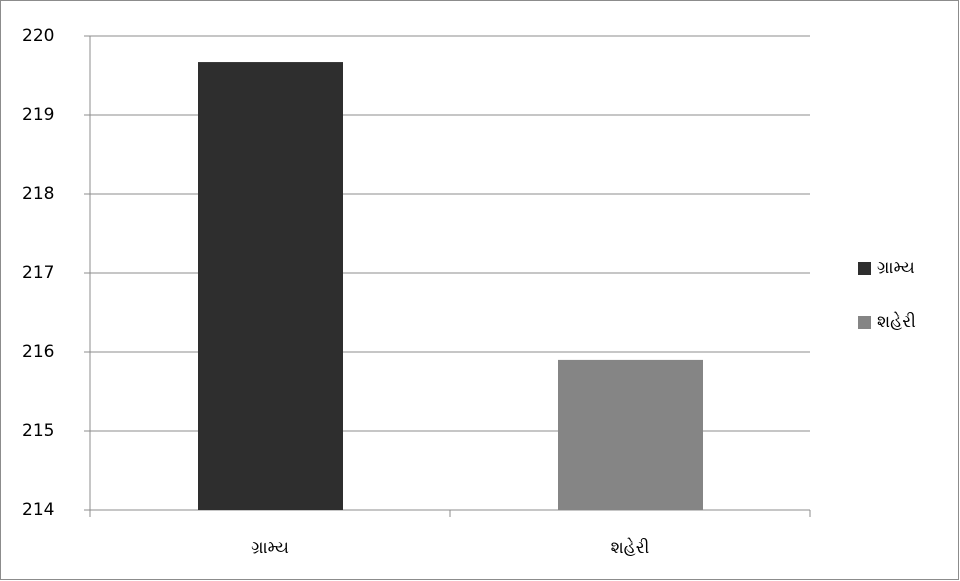 Image resolution: width=960 pixels, height=581 pixels. What do you see at coordinates (38, 510) in the screenshot?
I see `y-tick-label: 214` at bounding box center [38, 510].